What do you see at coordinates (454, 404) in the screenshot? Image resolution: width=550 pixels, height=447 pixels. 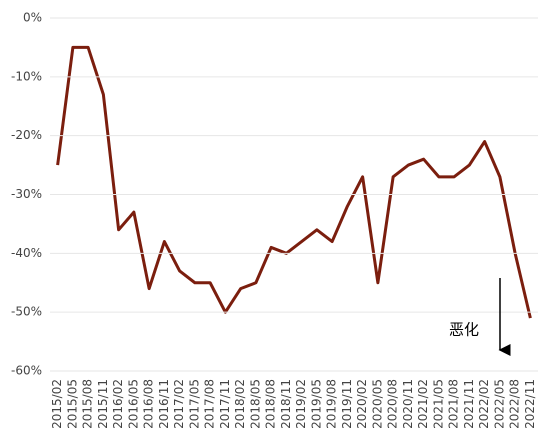 I see `x-tick-label: 2021/08` at bounding box center [454, 404].